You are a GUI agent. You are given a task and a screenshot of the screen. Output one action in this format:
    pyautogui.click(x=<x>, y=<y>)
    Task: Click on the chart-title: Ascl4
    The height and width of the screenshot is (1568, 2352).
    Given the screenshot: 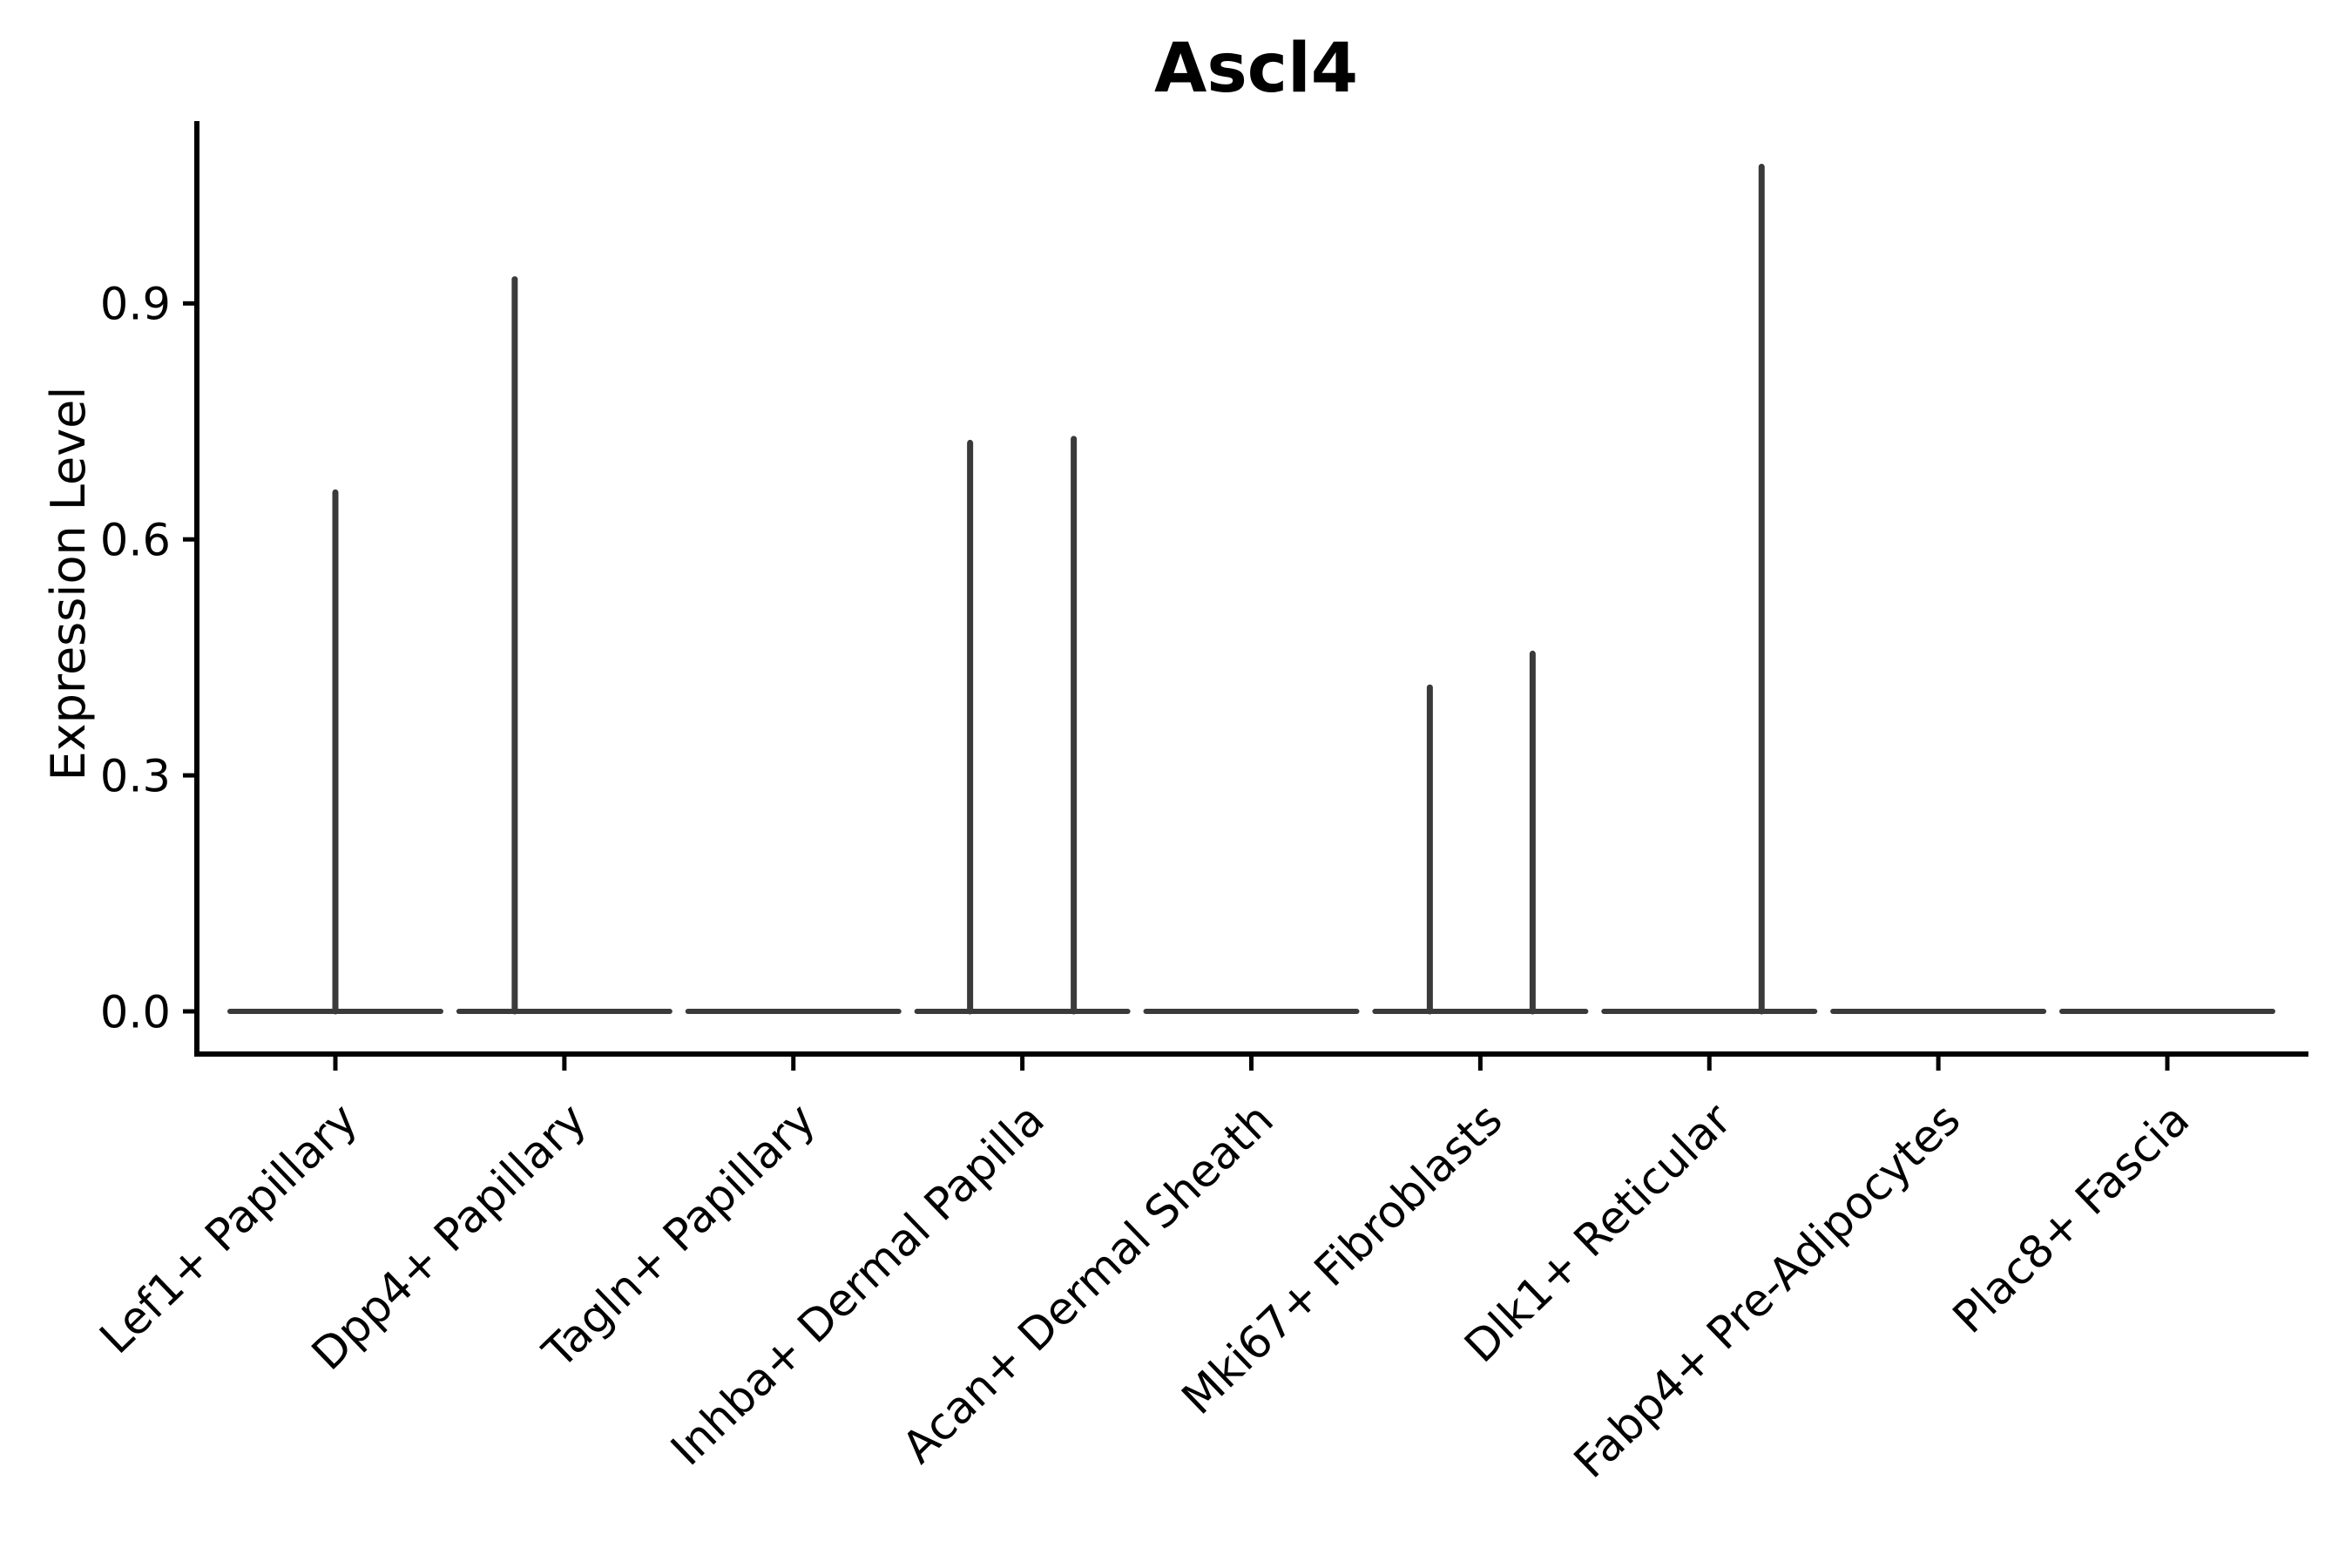 What is the action you would take?
    pyautogui.click(x=1256, y=69)
    